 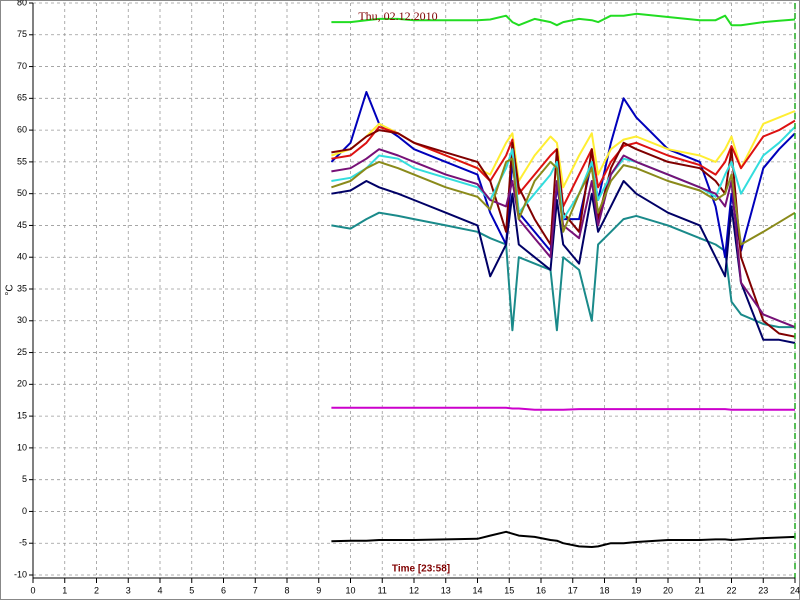 What do you see at coordinates (22, 225) in the screenshot?
I see `y-tick-label: 45` at bounding box center [22, 225].